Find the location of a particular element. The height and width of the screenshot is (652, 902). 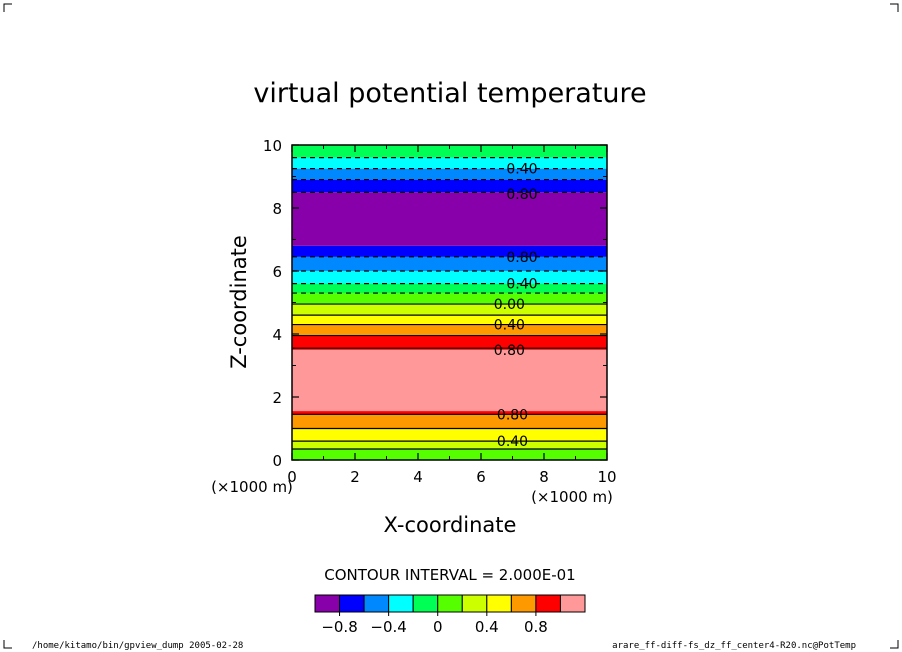

x-tick-label-5: 10 is located at coordinates (606, 477).